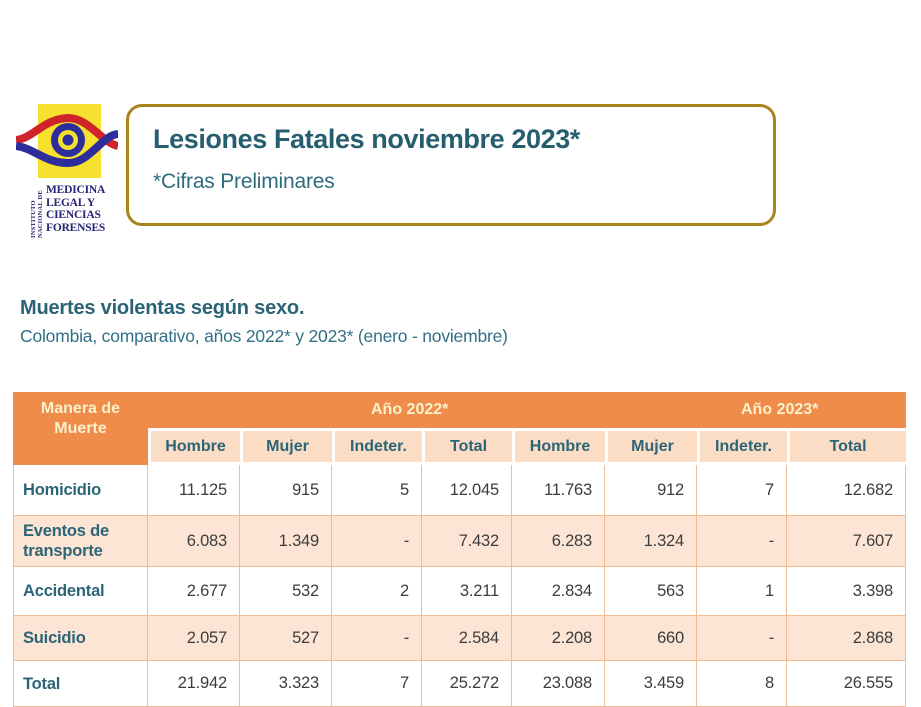 The image size is (921, 707). I want to click on page-subtitle: *Cifras Preliminares, so click(244, 181).